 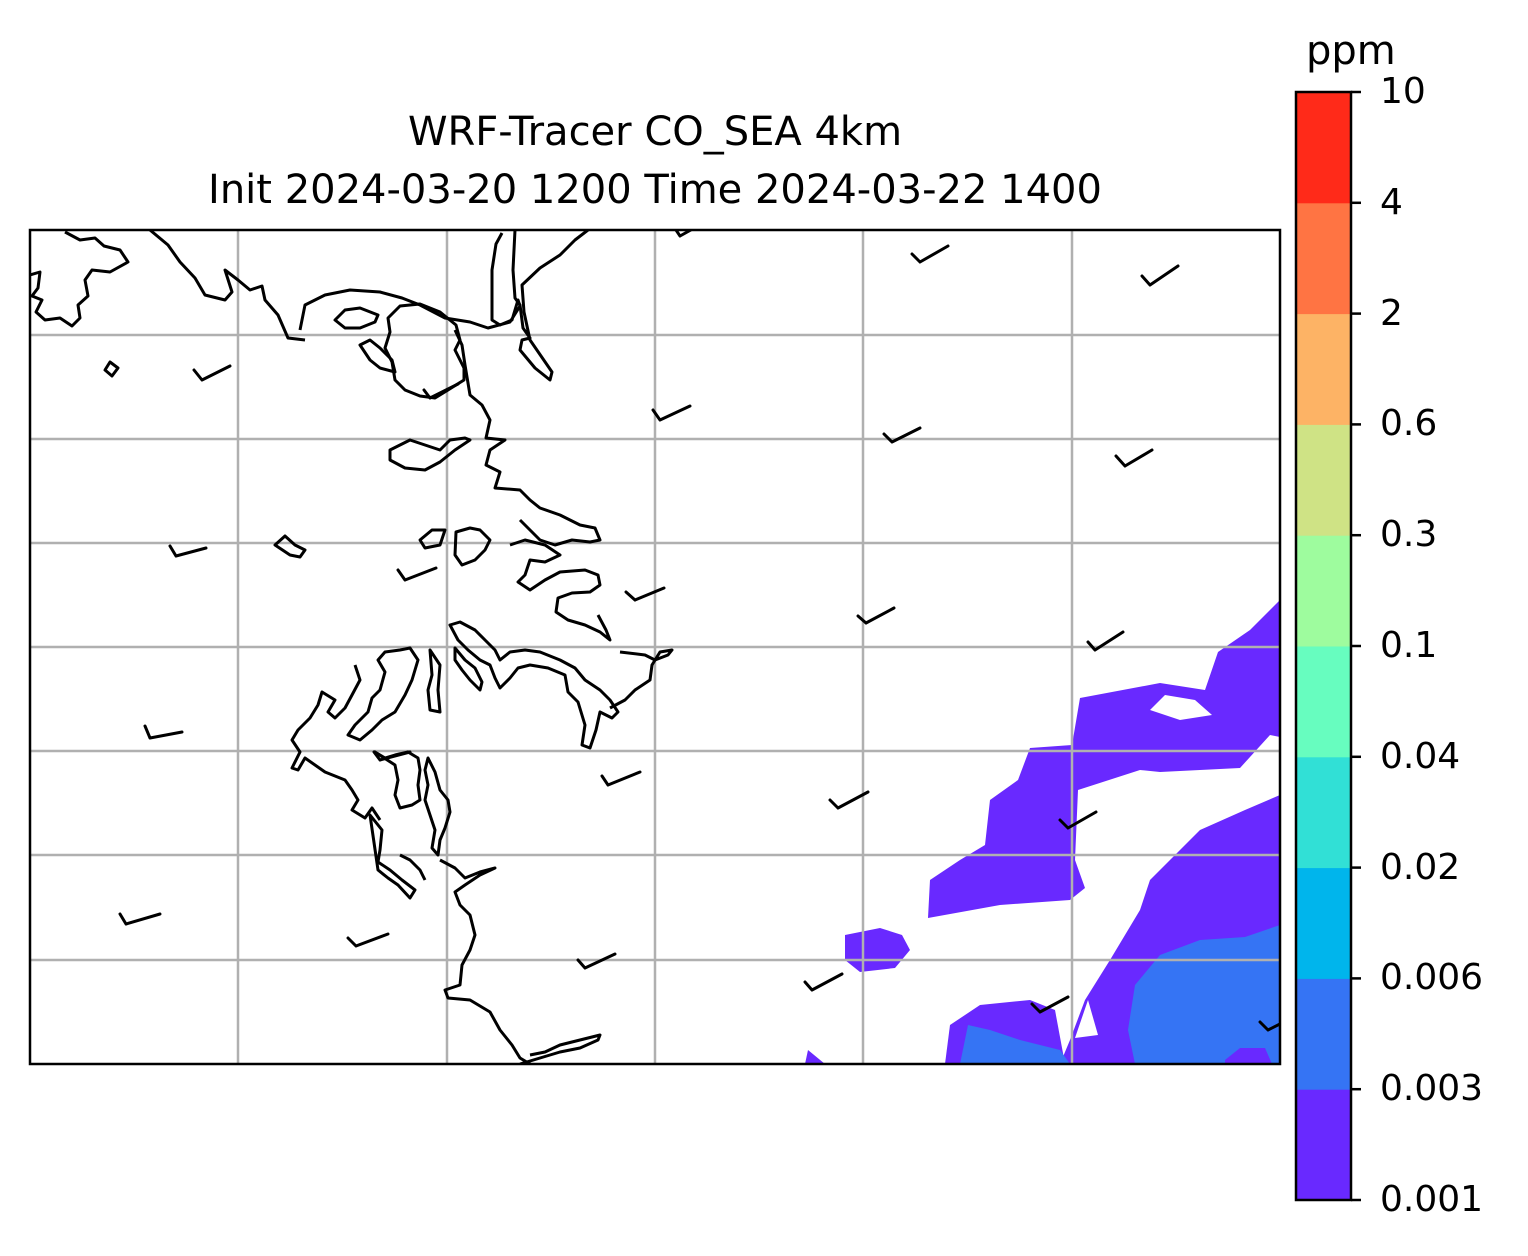 I want to click on colorbar, so click(x=1327, y=646).